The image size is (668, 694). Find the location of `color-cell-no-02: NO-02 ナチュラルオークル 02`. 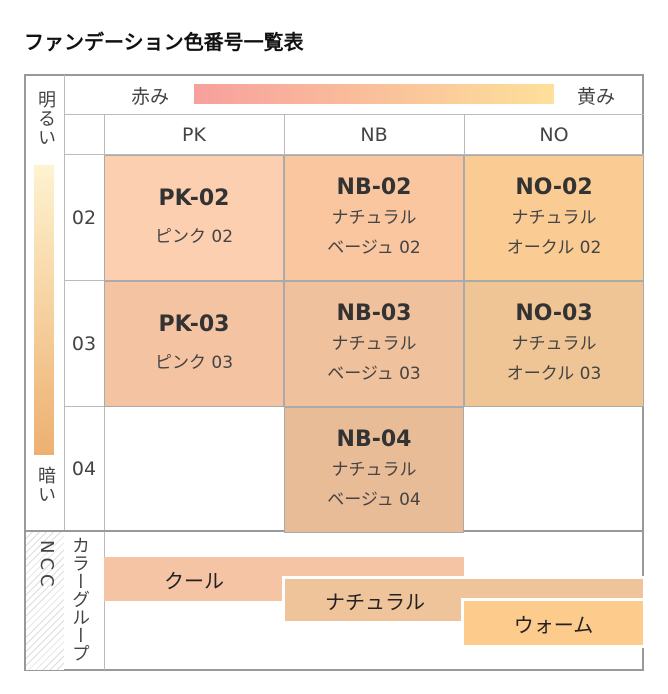

color-cell-no-02: NO-02 ナチュラルオークル 02 is located at coordinates (554, 218).